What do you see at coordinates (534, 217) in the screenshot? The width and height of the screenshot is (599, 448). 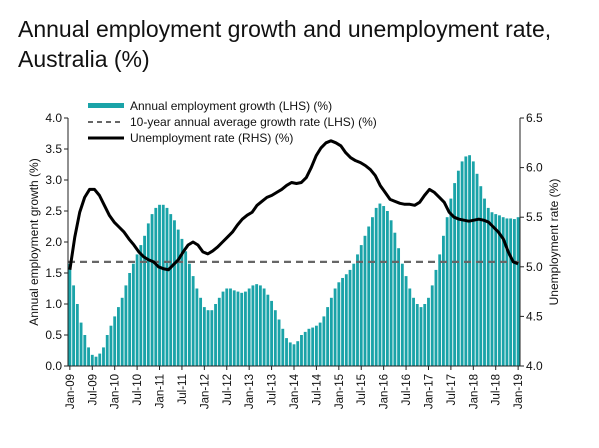 I see `right-tick-label: 5.5` at bounding box center [534, 217].